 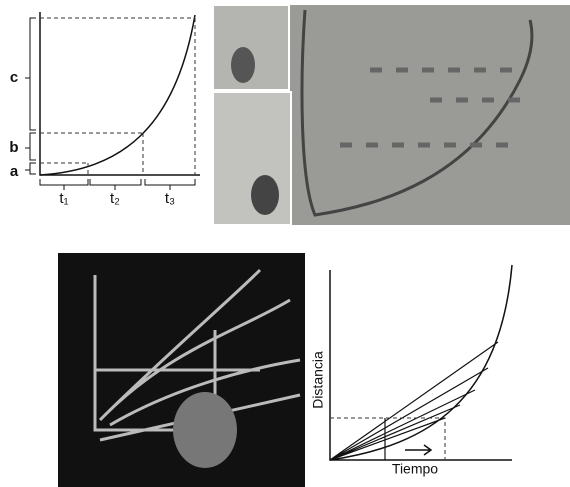 I want to click on y-axis-label: Distancia, so click(x=318, y=380).